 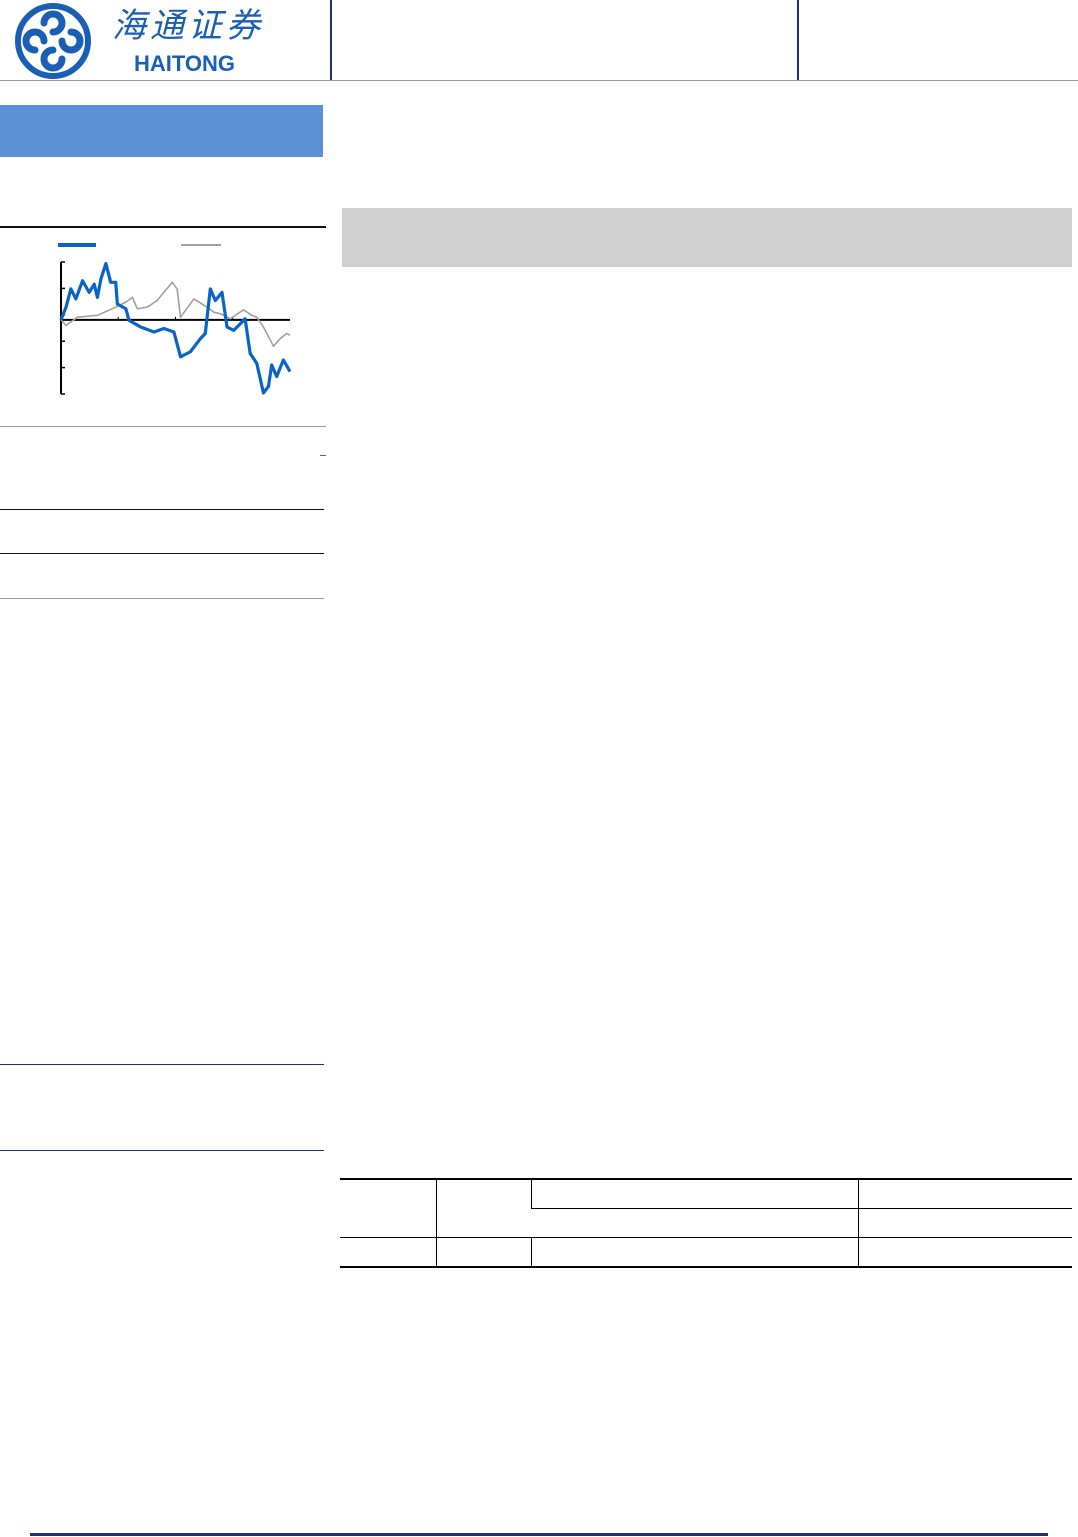 What do you see at coordinates (161, 131) in the screenshot?
I see `rating-banner` at bounding box center [161, 131].